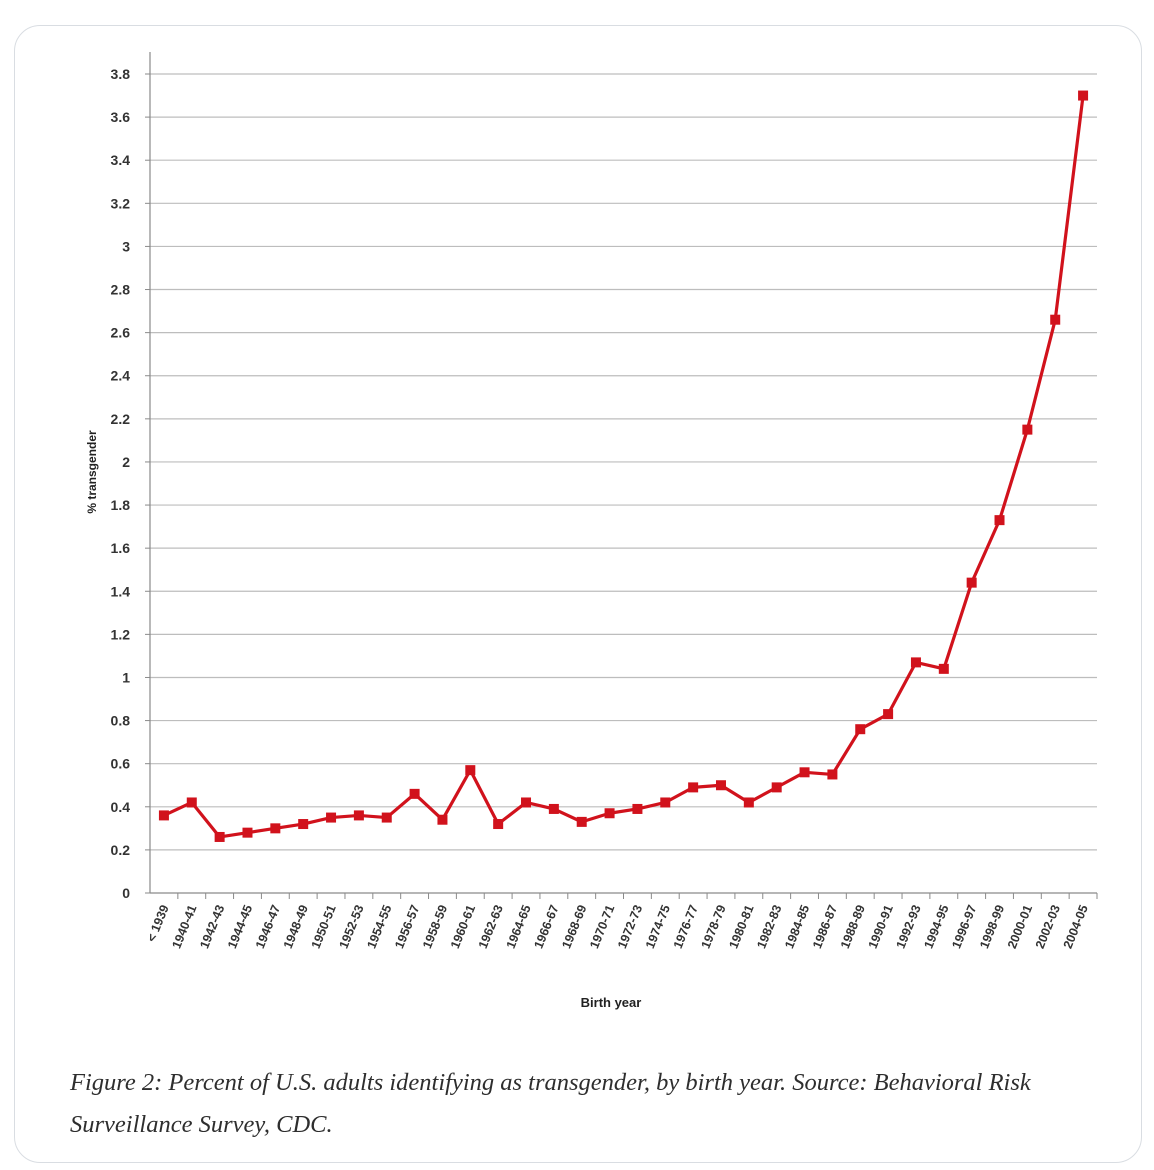 The width and height of the screenshot is (1154, 1170). What do you see at coordinates (546, 927) in the screenshot?
I see `x-tick-label: 1966-67` at bounding box center [546, 927].